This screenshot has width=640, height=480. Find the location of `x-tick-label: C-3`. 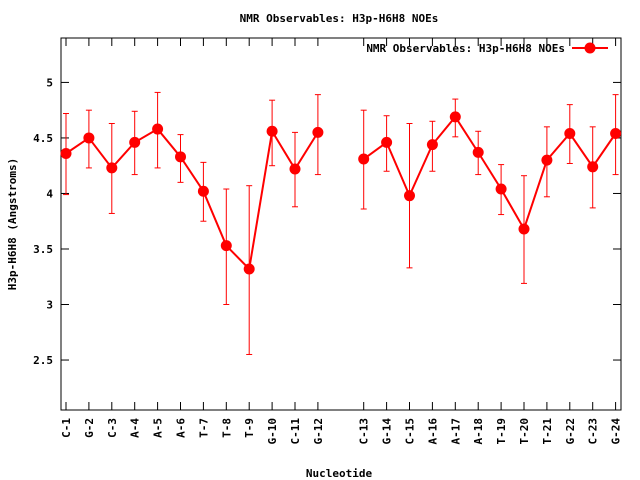

x-tick-label: C-3 is located at coordinates (112, 428).